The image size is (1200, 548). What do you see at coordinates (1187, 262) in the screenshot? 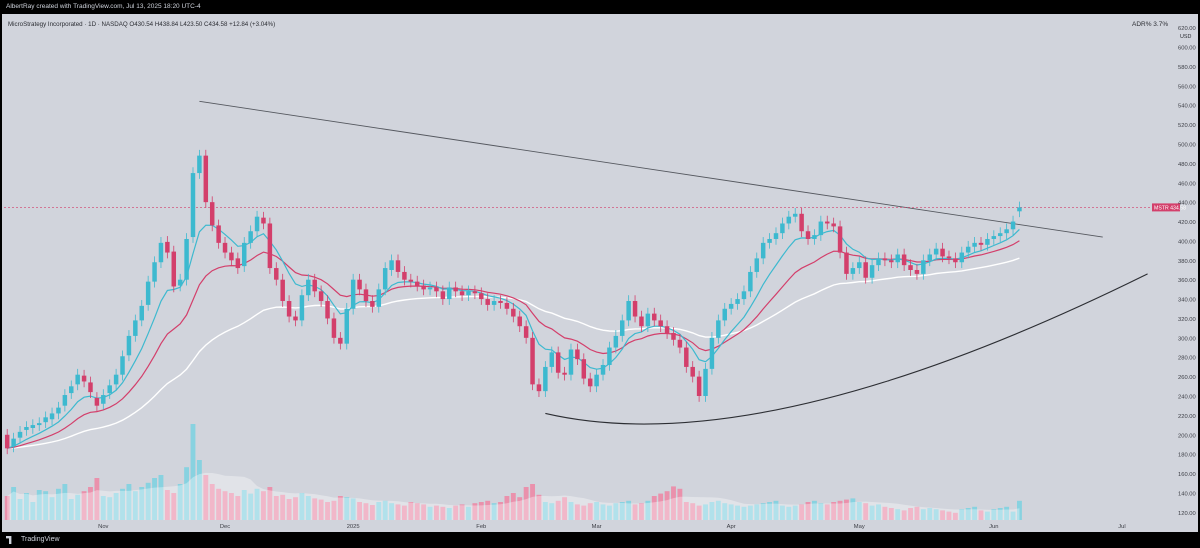
I see `y-tick-label: 380.00` at bounding box center [1187, 262].